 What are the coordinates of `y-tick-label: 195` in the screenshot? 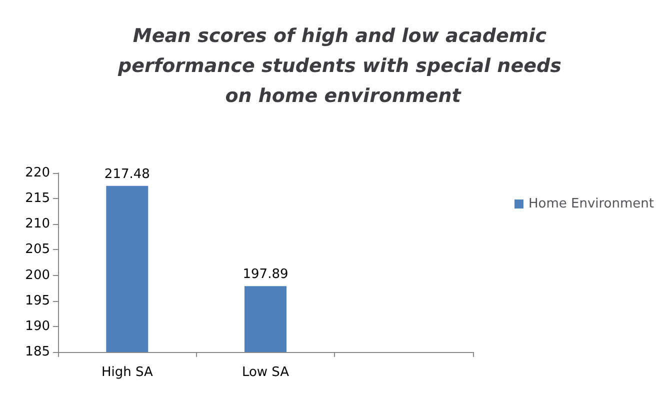 It's located at (37, 300).